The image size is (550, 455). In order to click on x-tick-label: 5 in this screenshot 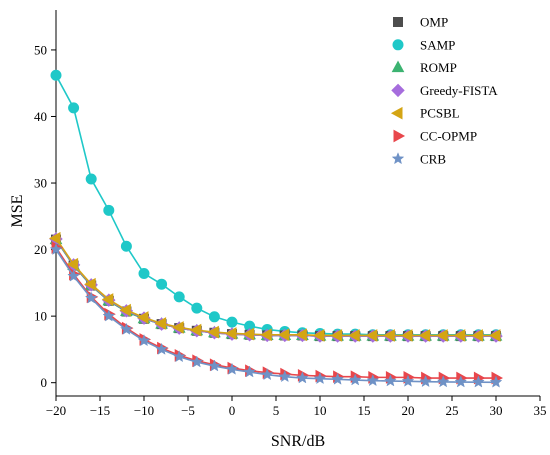, I will do `click(276, 410)`.